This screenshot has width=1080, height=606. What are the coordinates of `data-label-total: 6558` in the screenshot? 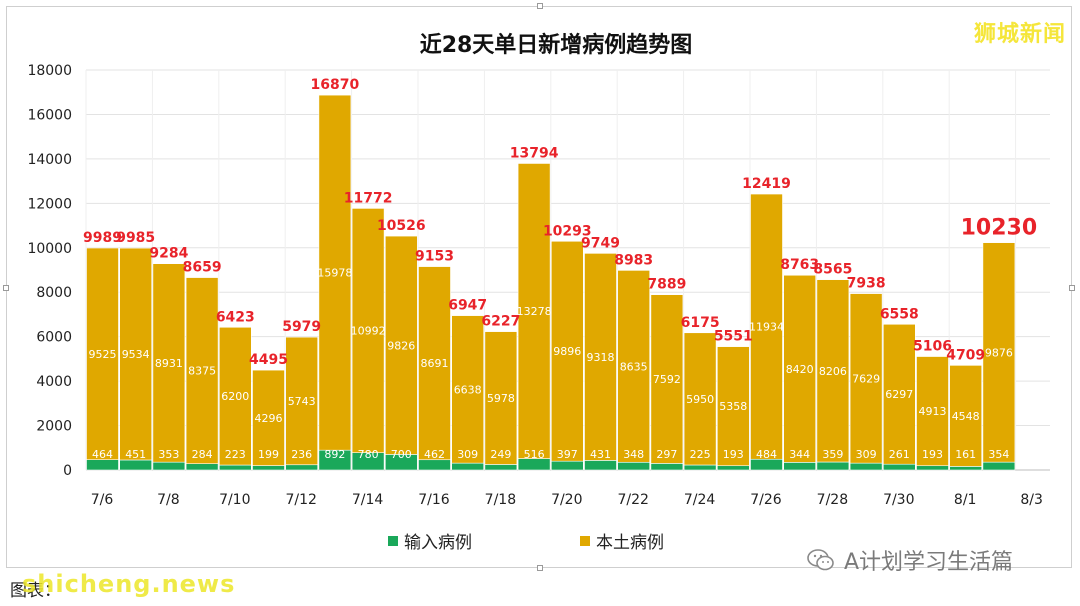 It's located at (899, 314).